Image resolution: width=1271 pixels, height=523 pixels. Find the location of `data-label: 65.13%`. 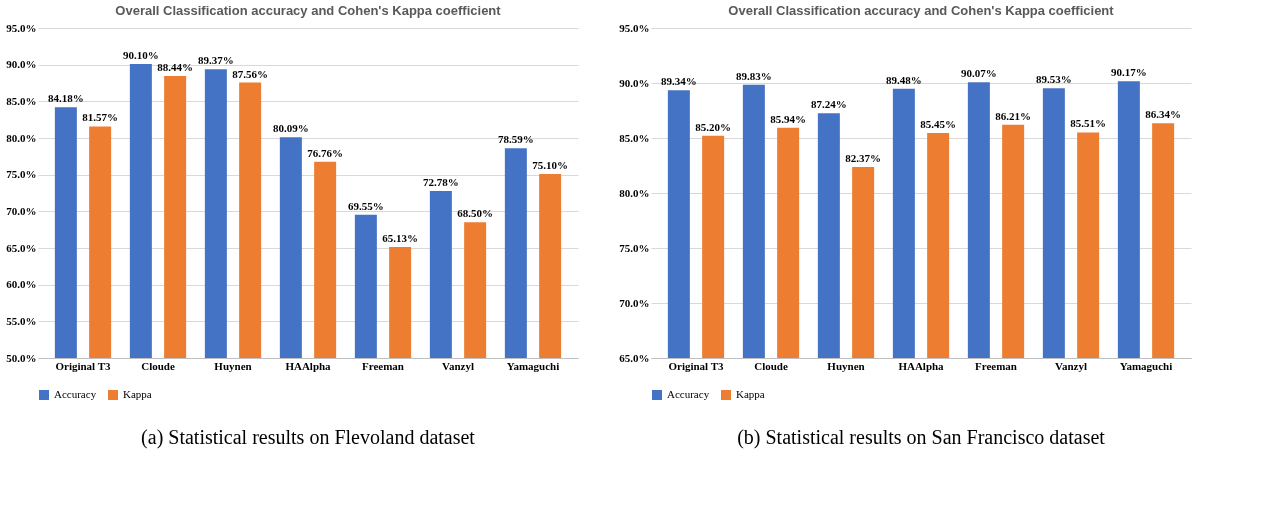

data-label: 65.13% is located at coordinates (400, 238).